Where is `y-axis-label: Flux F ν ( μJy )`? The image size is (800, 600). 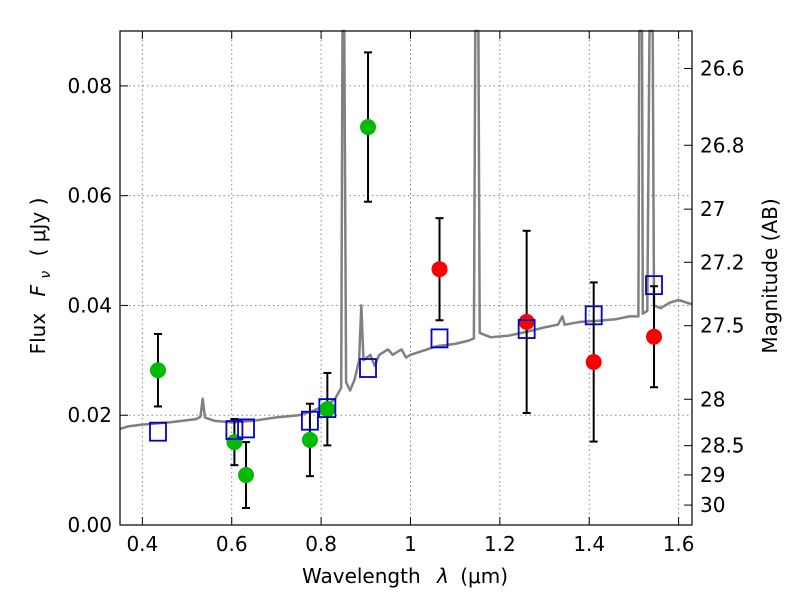
y-axis-label: Flux F ν ( μJy ) is located at coordinates (40, 276).